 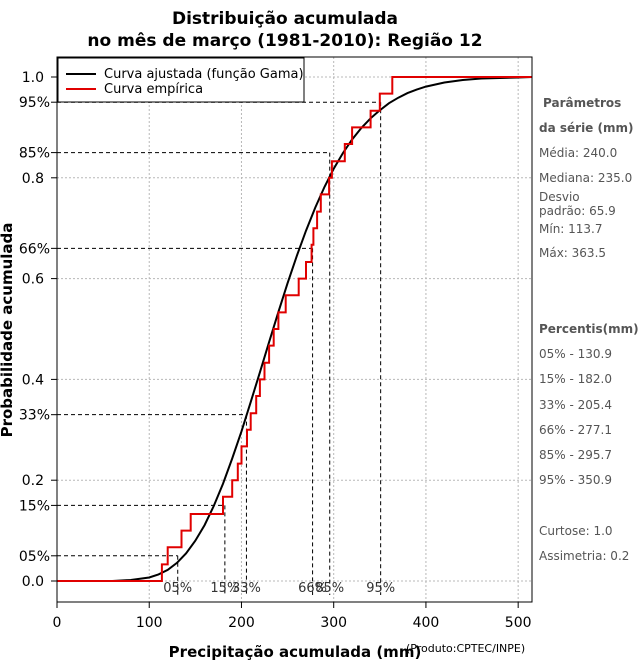 I want to click on y-tick-label-4: 0.8, so click(x=33, y=179).